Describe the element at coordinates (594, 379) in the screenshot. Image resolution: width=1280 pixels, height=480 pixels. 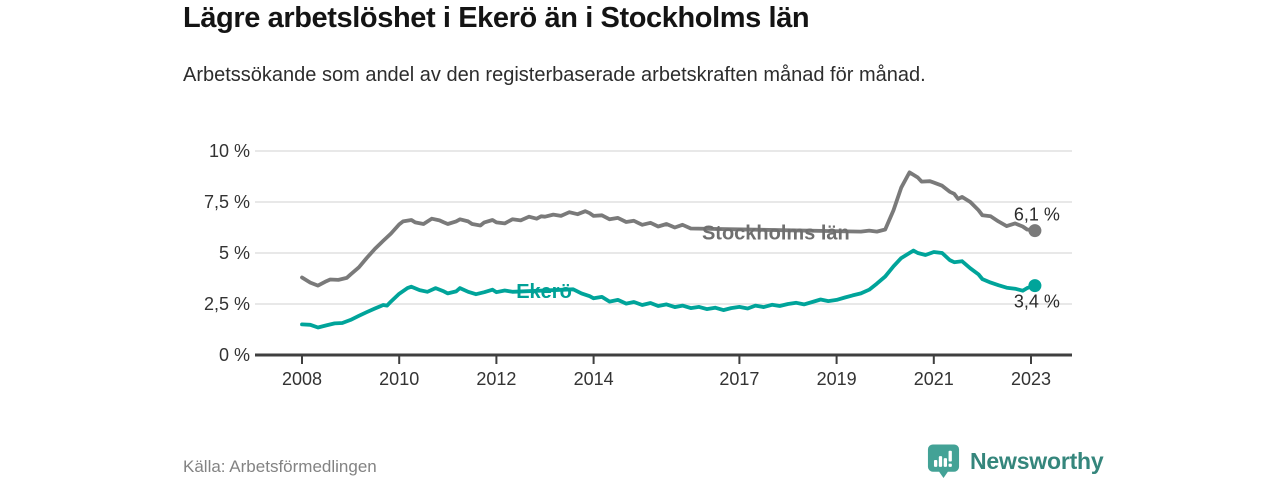
I see `x-tick-label: 2014` at that location.